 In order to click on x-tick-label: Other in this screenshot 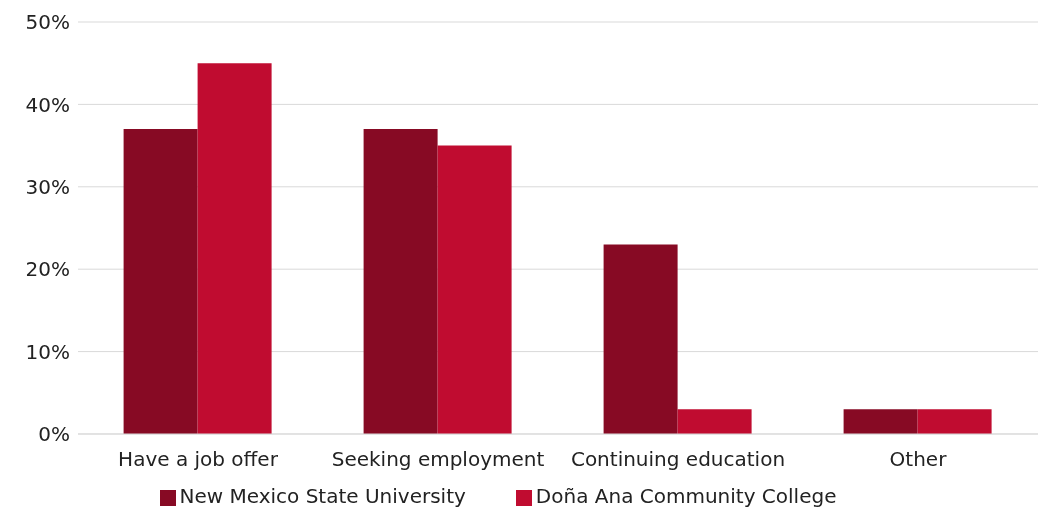, I will do `click(918, 459)`.